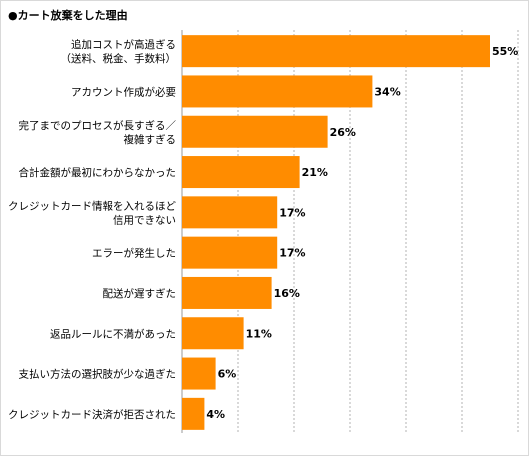 The width and height of the screenshot is (529, 456). What do you see at coordinates (113, 333) in the screenshot?
I see `category-label: 返品ルールに不満があった` at bounding box center [113, 333].